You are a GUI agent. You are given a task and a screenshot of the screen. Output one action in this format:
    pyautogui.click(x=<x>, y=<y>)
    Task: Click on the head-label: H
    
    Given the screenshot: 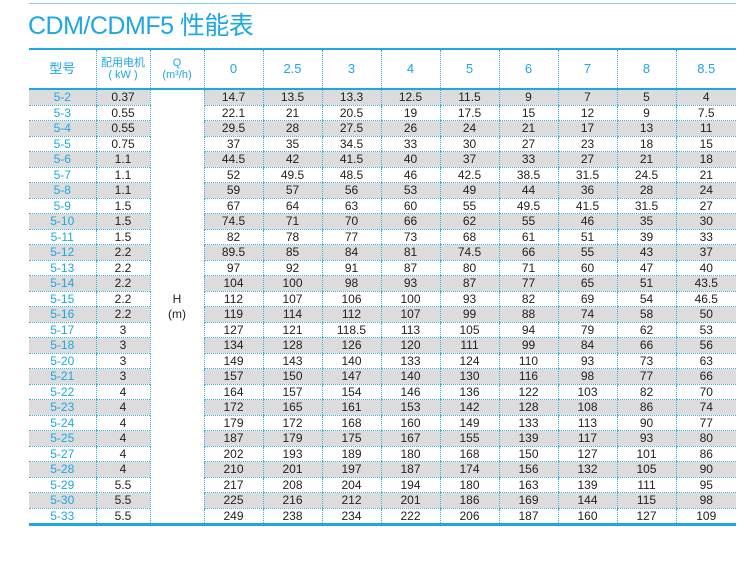 What is the action you would take?
    pyautogui.click(x=177, y=298)
    